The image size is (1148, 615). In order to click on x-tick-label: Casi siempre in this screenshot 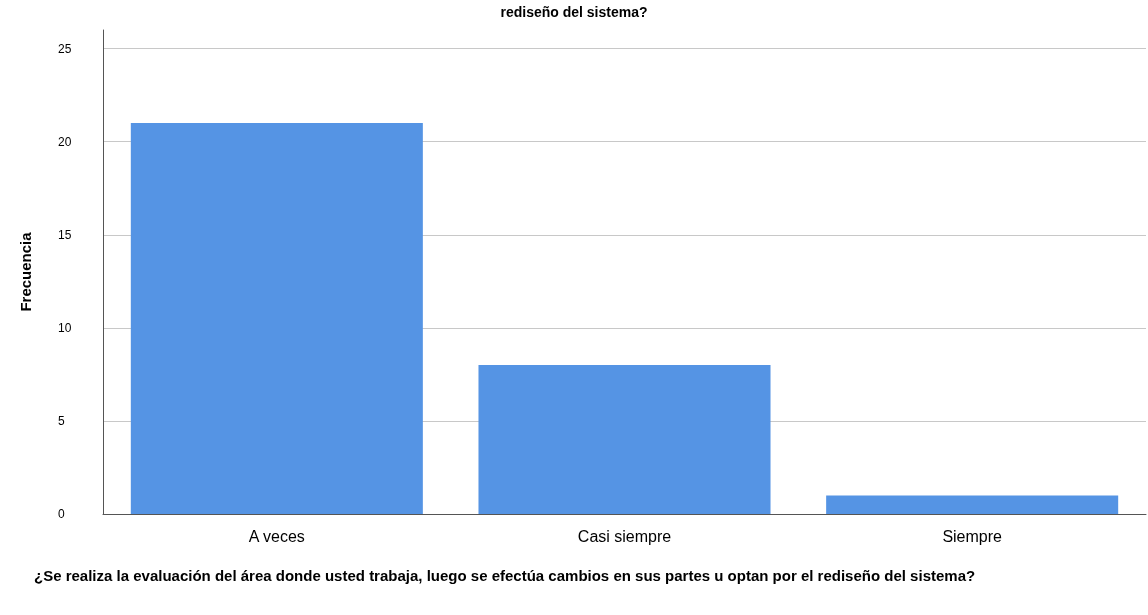, I will do `click(624, 536)`.